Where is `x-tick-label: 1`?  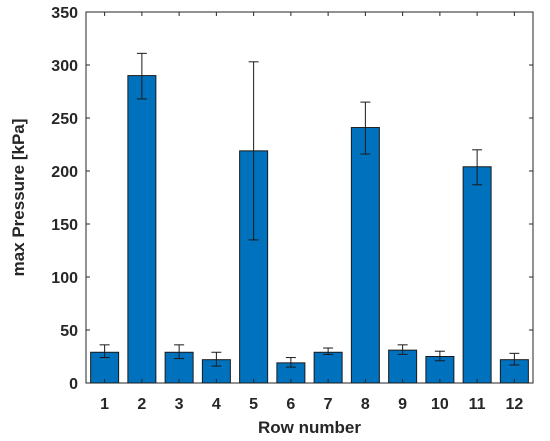
x-tick-label: 1 is located at coordinates (104, 404).